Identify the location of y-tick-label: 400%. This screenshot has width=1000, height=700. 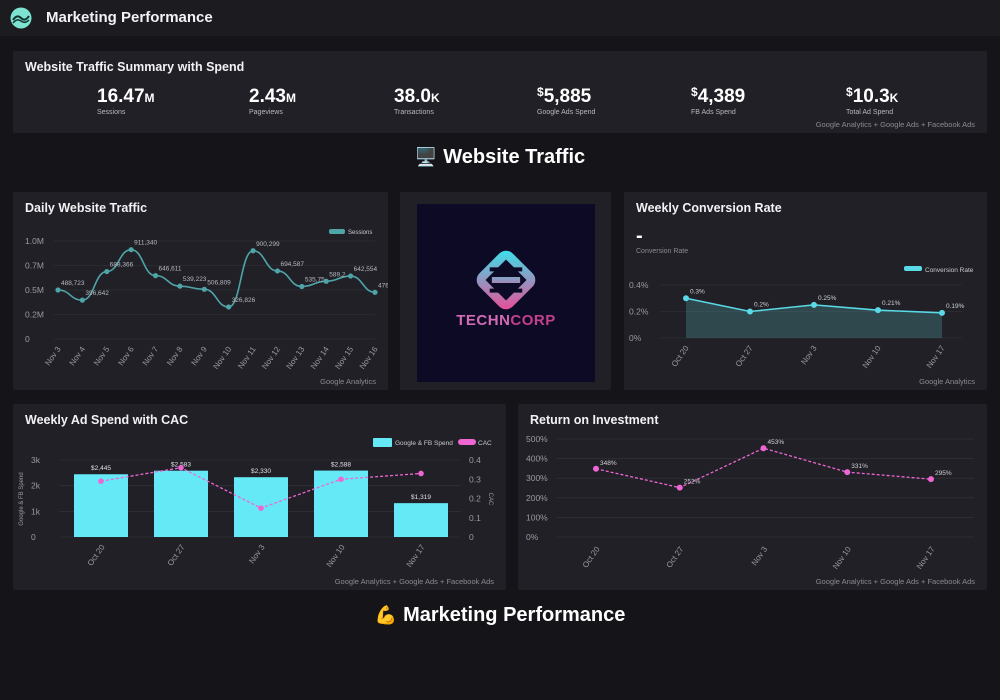
(537, 459).